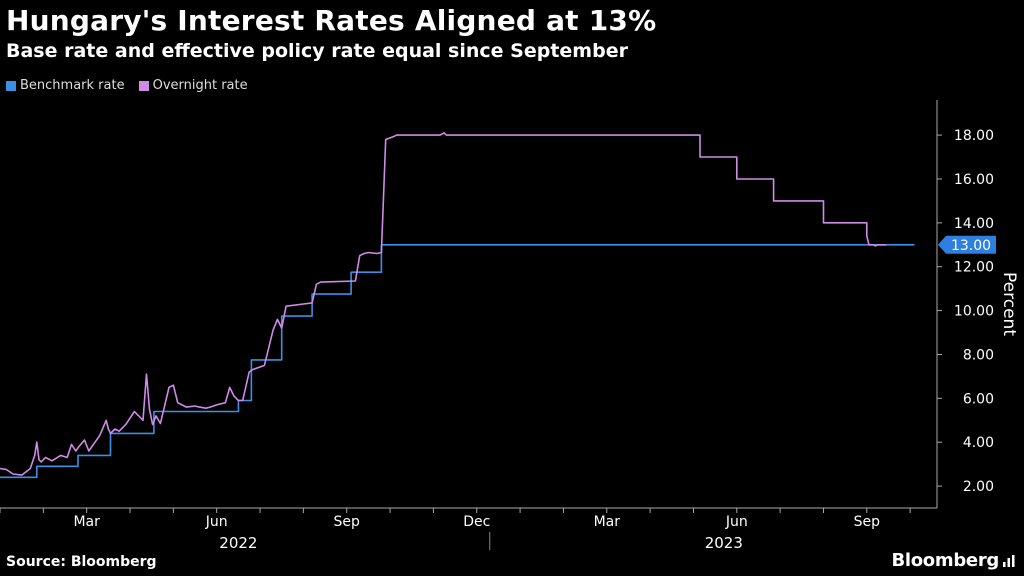  What do you see at coordinates (81, 562) in the screenshot?
I see `source-note: Source: Bloomberg` at bounding box center [81, 562].